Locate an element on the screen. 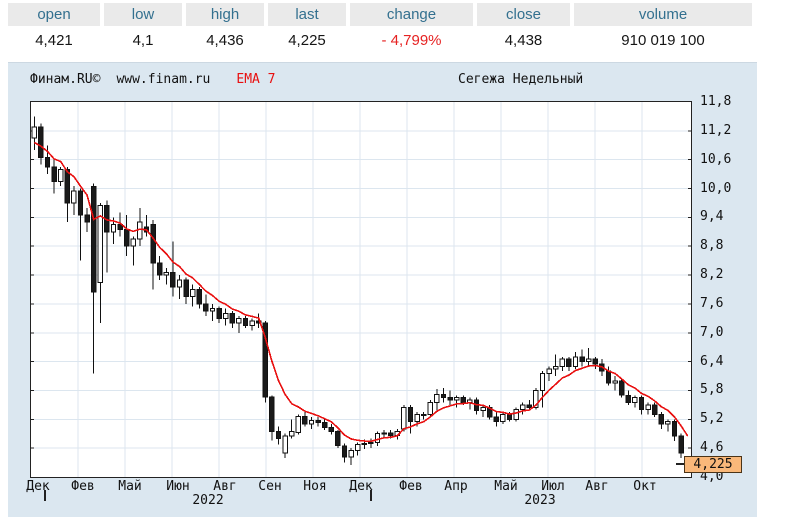 The width and height of the screenshot is (800, 517). last-price-pointer is located at coordinates (680, 464).